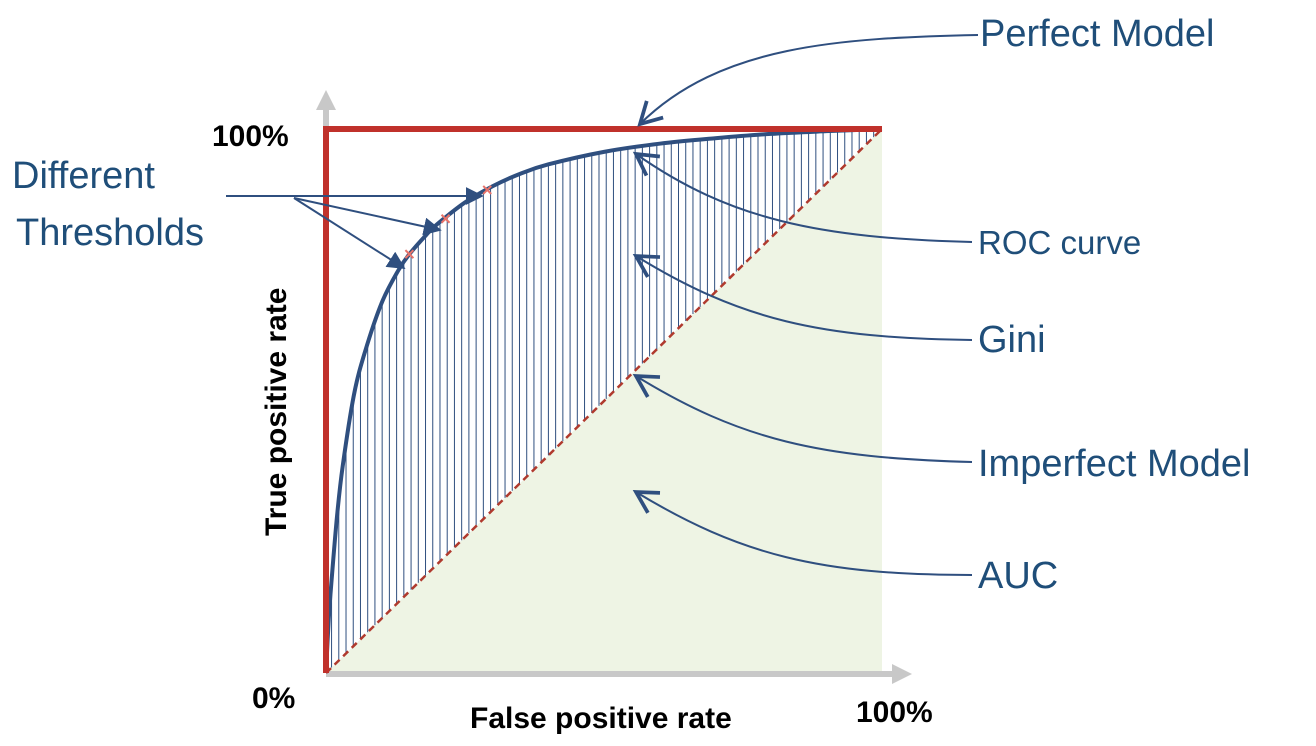 The width and height of the screenshot is (1316, 746). What do you see at coordinates (802, 533) in the screenshot?
I see `auc-arrow` at bounding box center [802, 533].